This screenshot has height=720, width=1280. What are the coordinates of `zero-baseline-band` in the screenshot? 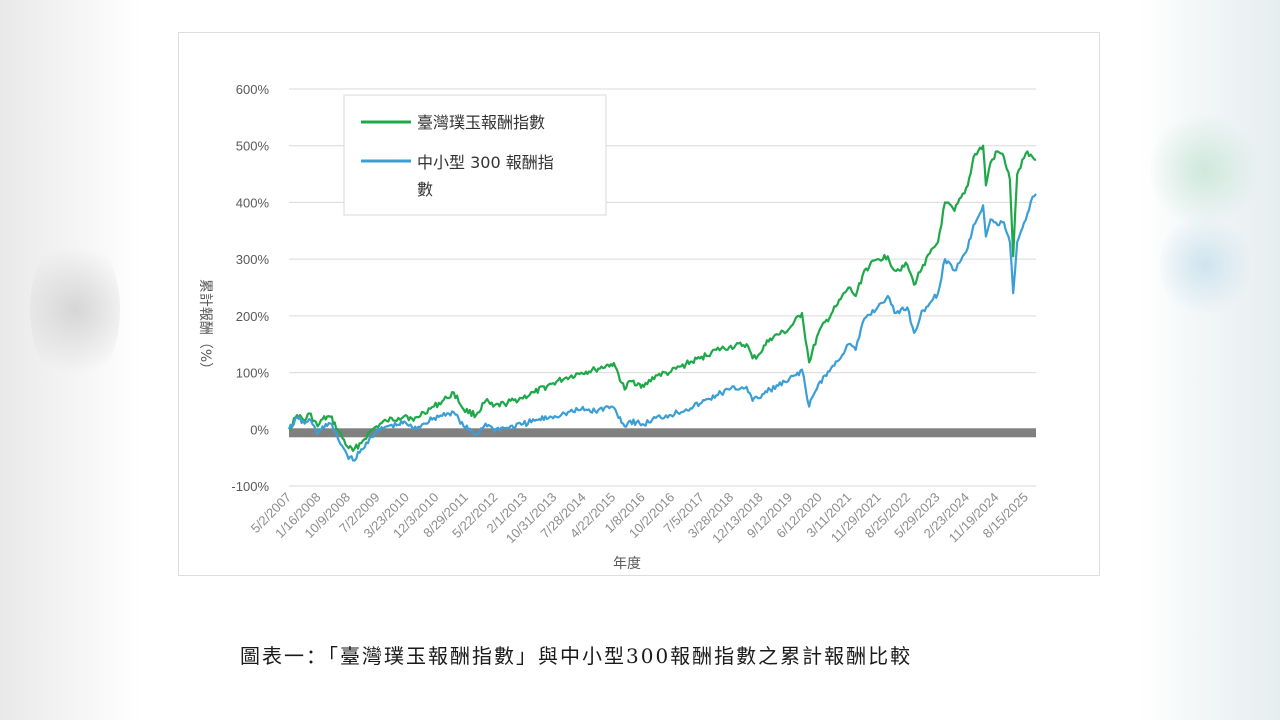 It's located at (662, 433).